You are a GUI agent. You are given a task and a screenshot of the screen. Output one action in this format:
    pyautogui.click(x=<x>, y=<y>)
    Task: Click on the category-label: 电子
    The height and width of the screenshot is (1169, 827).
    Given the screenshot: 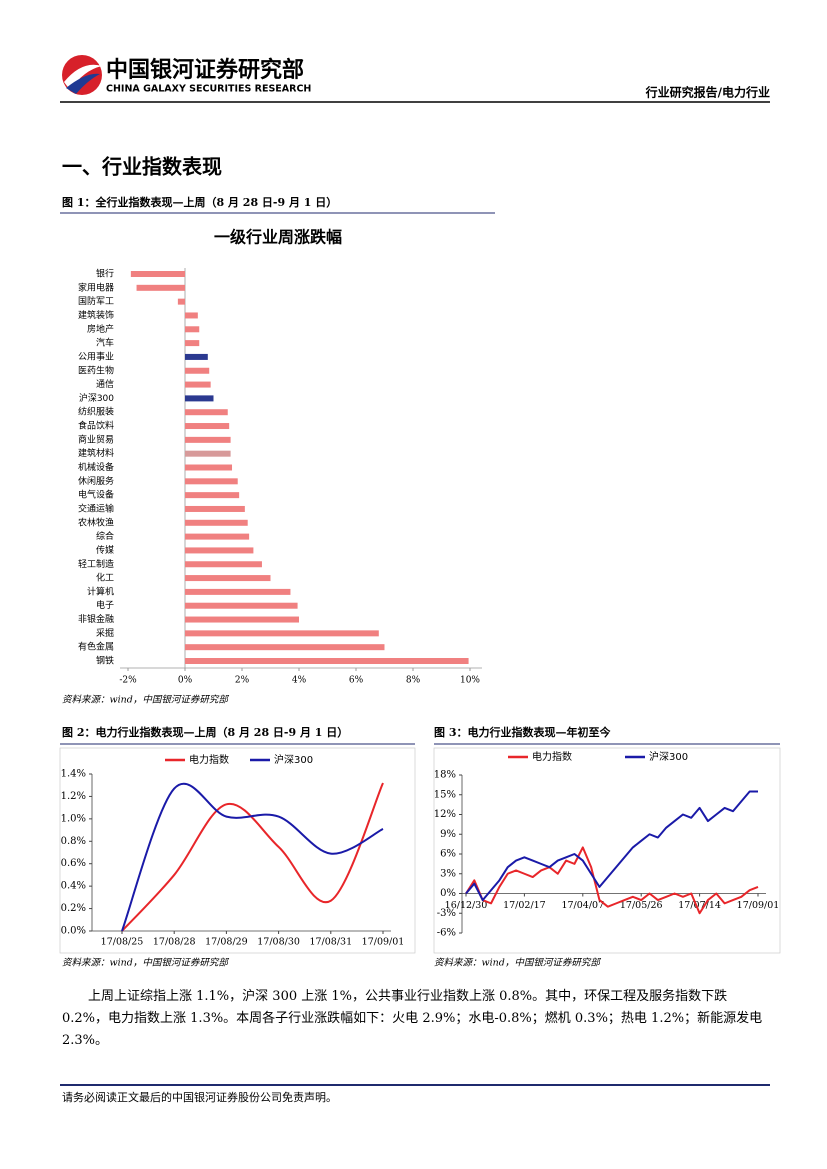 What is the action you would take?
    pyautogui.click(x=105, y=605)
    